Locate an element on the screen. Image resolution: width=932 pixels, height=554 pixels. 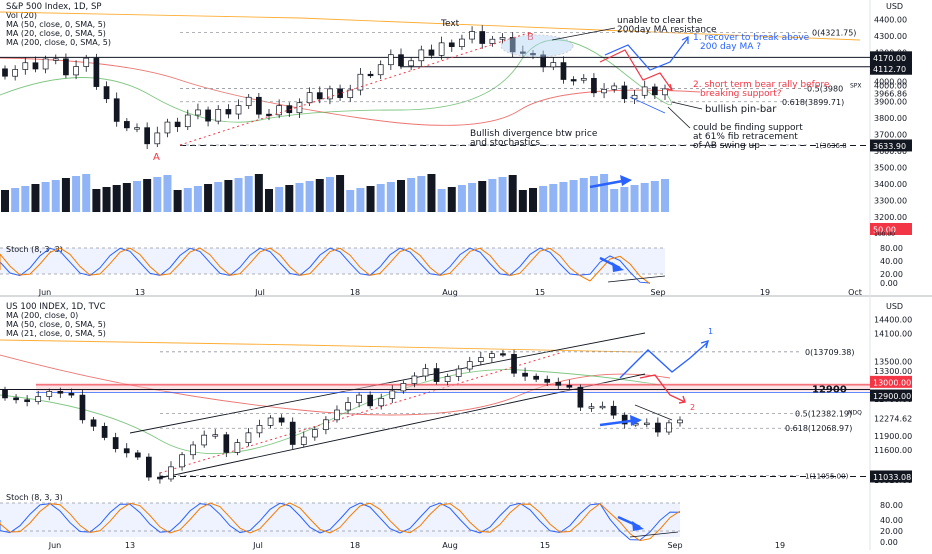
upper-x-label: 19 is located at coordinates (765, 292).